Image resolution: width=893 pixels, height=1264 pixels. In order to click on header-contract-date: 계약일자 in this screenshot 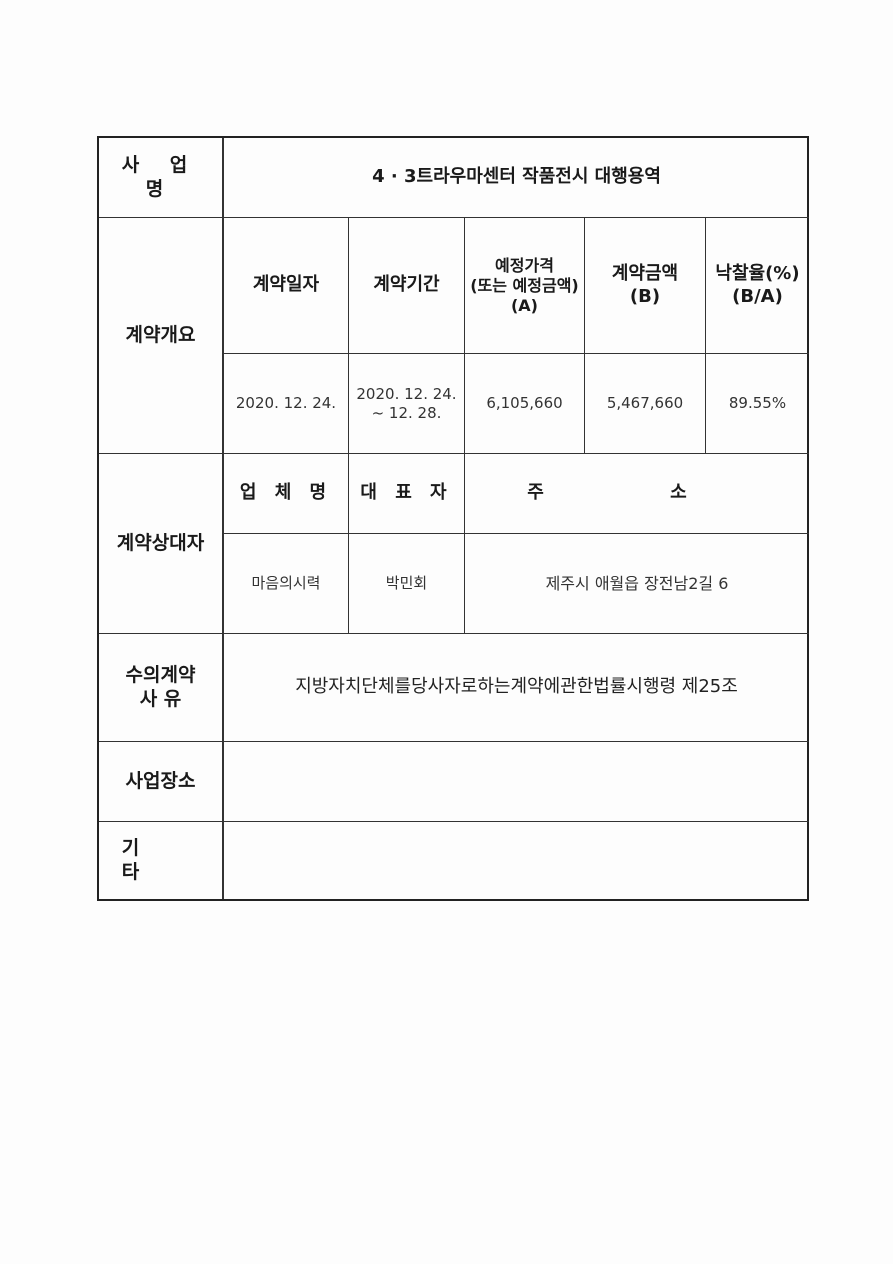, I will do `click(286, 286)`.